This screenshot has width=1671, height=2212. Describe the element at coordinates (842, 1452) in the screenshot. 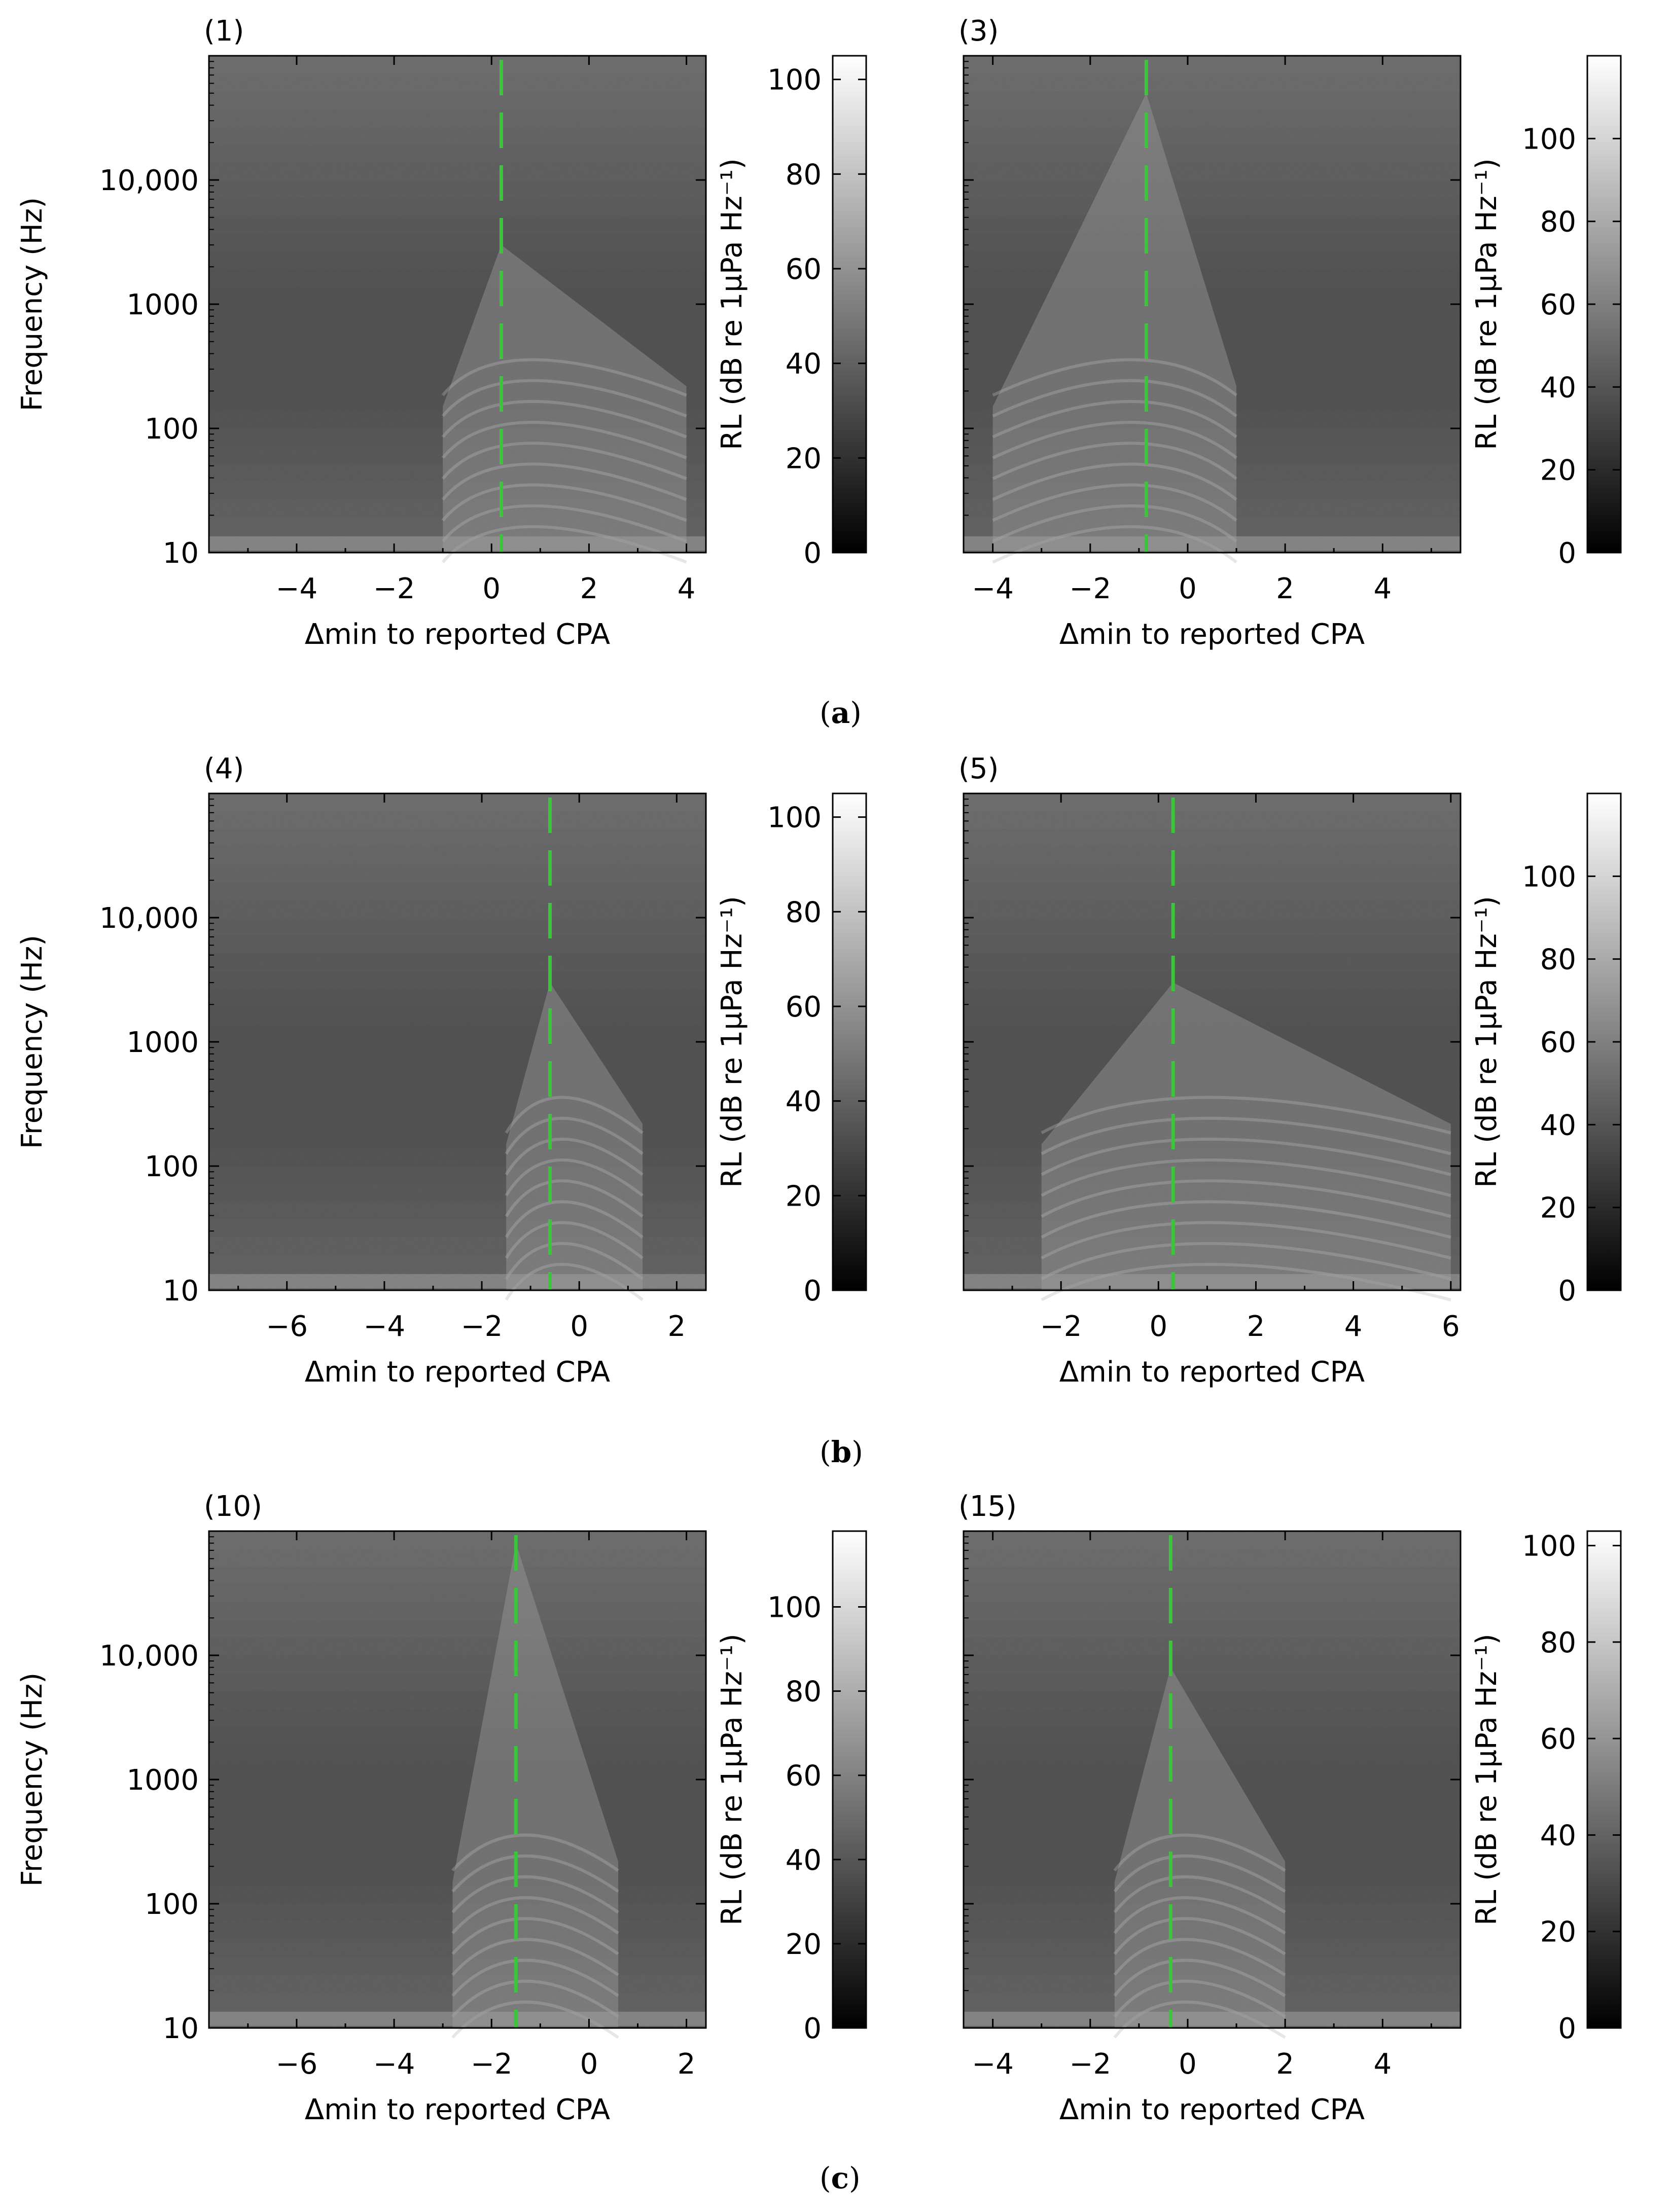

I see `group-label-b: (b)` at that location.